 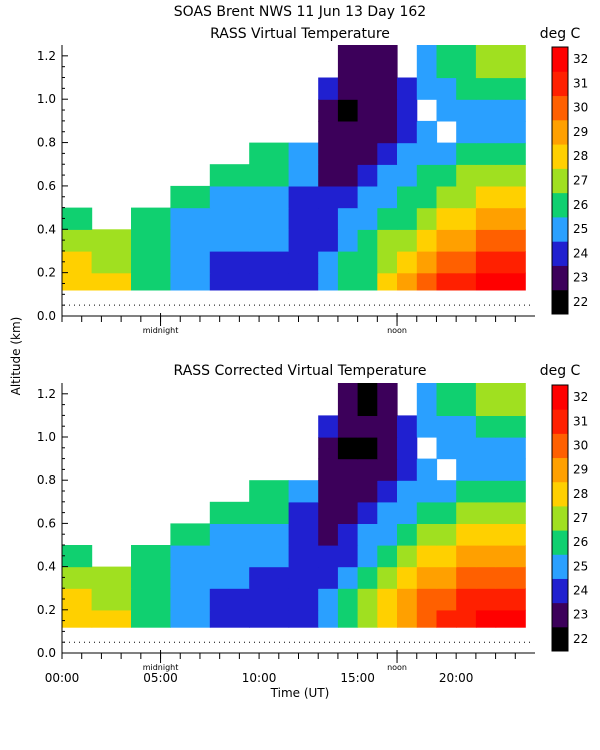 I want to click on colorbar-tick-label: 28, so click(x=580, y=494).